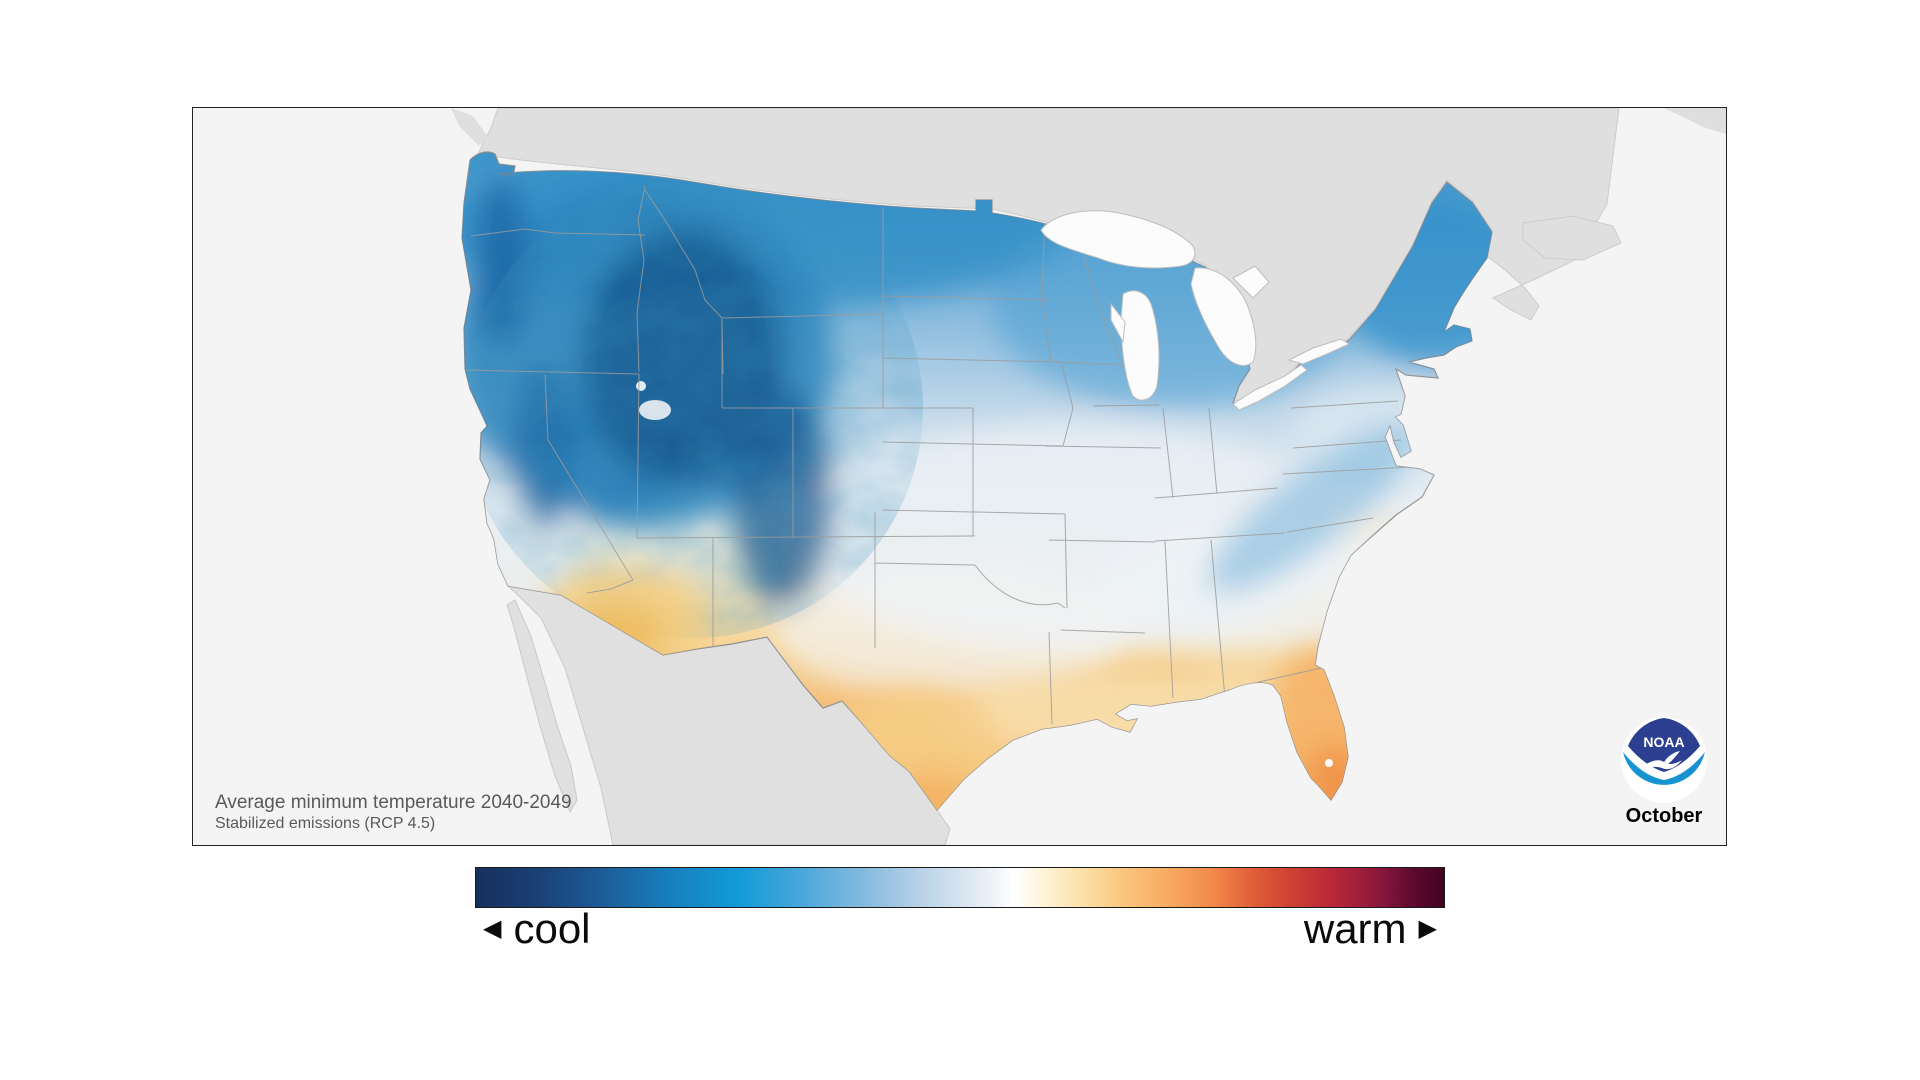 Image resolution: width=1920 pixels, height=1080 pixels. Describe the element at coordinates (1223, 316) in the screenshot. I see `lake-huron` at that location.